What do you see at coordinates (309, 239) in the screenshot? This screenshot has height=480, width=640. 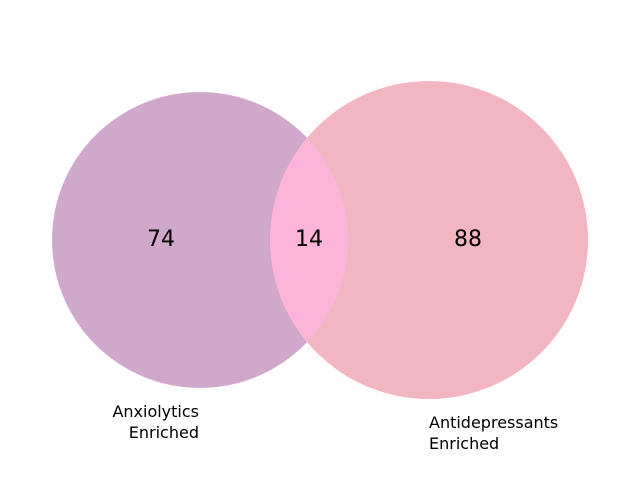 I see `count-intersection: 14` at bounding box center [309, 239].